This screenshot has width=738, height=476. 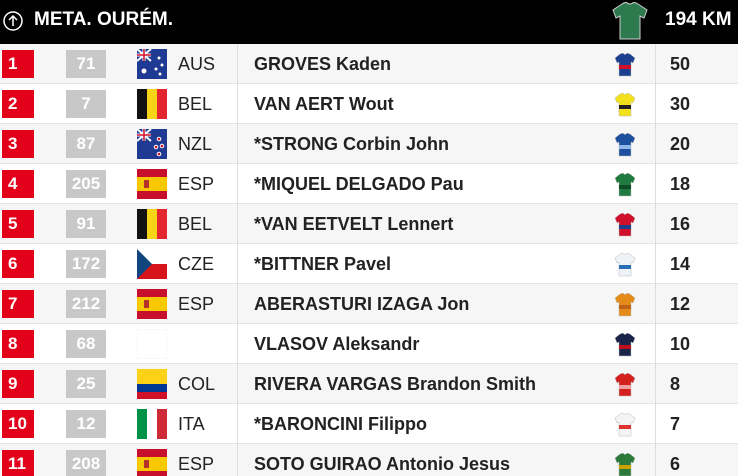 I want to click on result-row: 11 208 ESP SOTO GUIRAO Antonio Jesus 6, so click(x=369, y=460).